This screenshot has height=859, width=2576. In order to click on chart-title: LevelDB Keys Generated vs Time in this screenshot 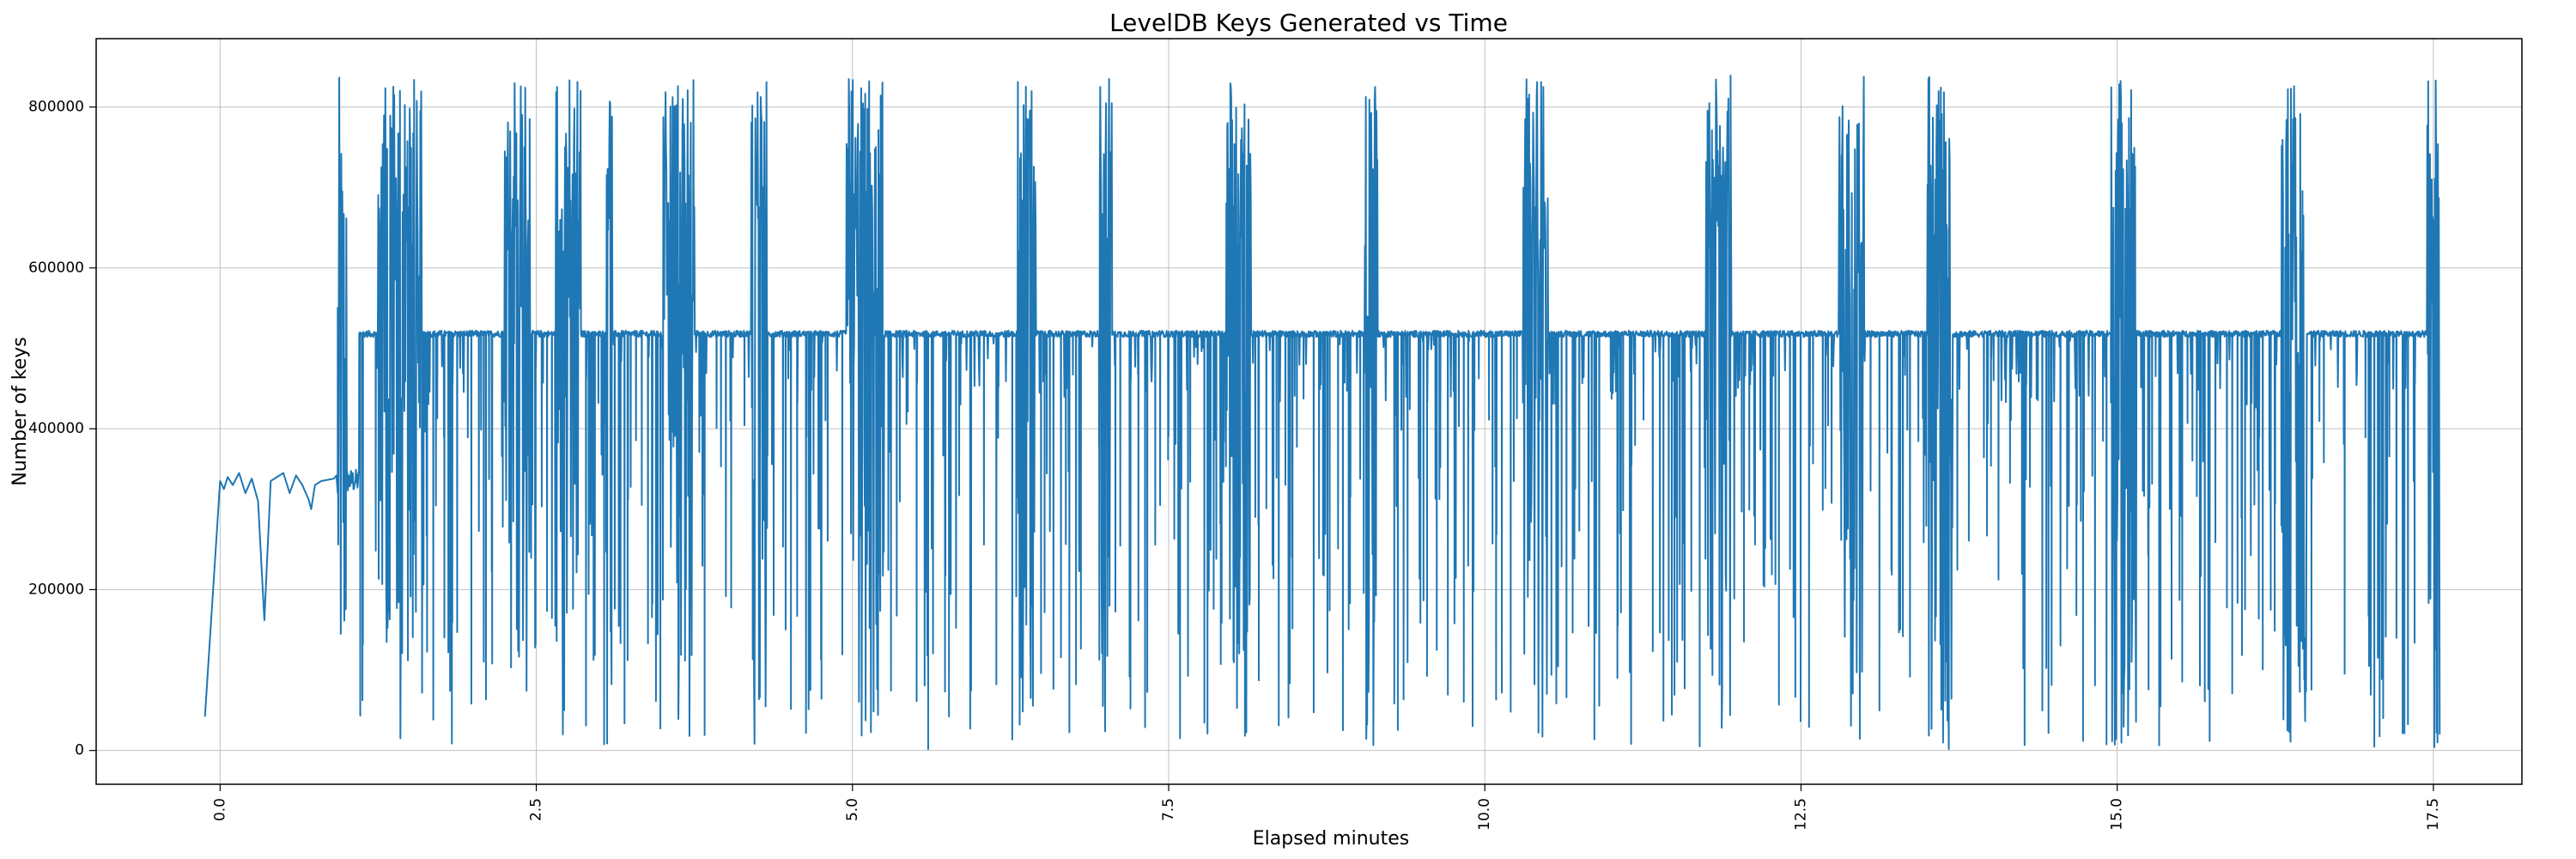, I will do `click(1308, 23)`.